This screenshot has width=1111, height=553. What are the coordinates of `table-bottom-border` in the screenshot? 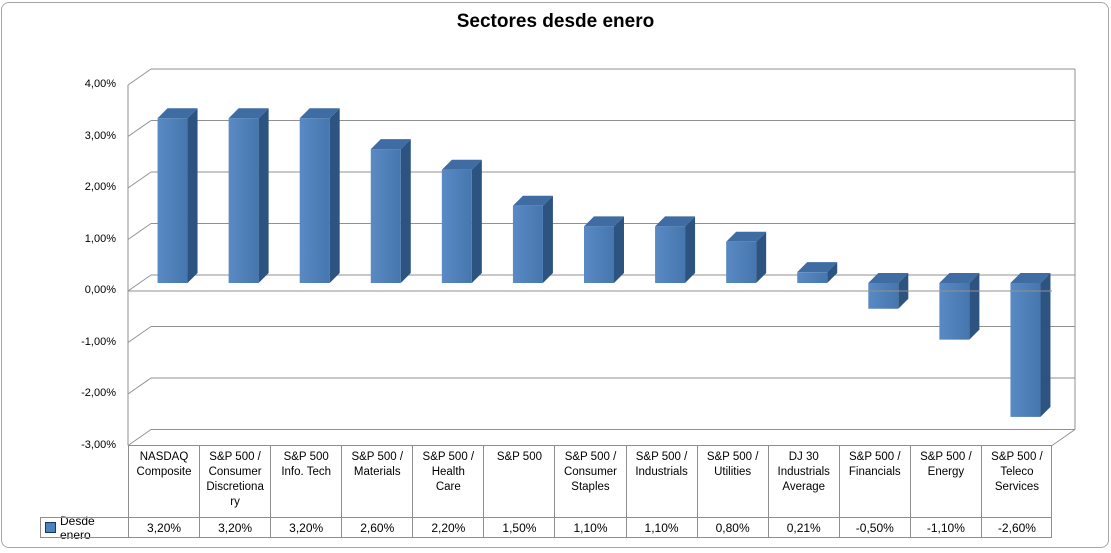 It's located at (546, 537).